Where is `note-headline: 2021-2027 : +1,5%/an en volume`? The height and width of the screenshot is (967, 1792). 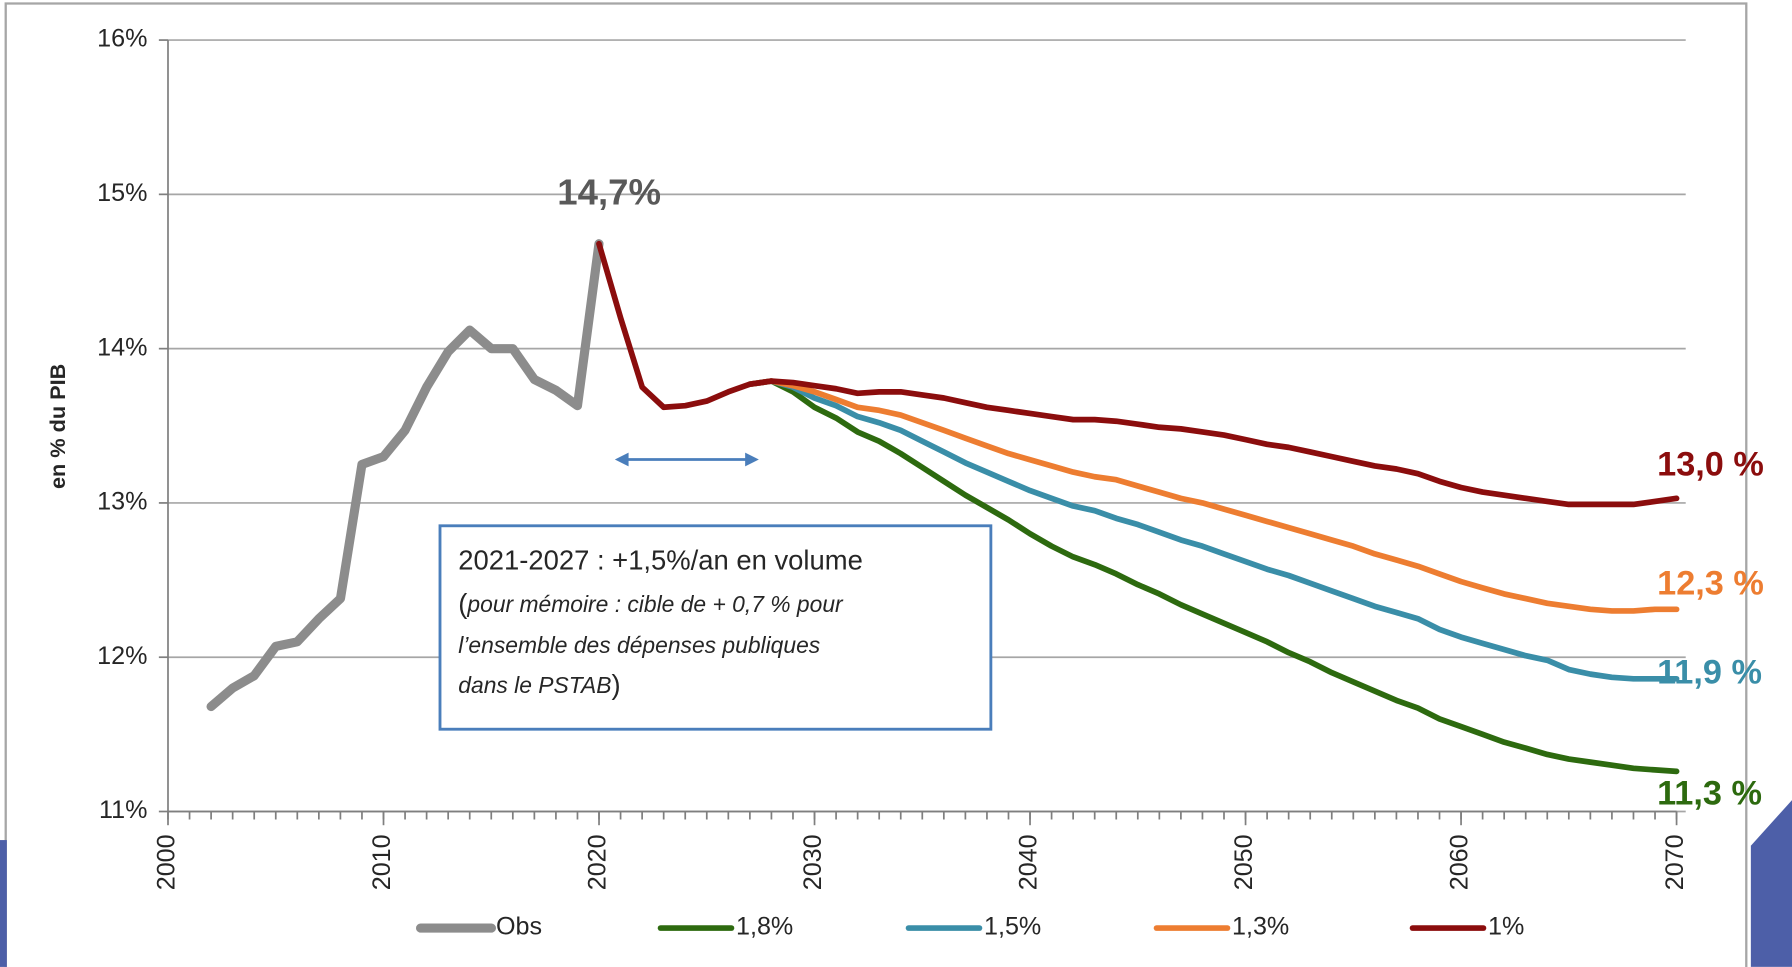
note-headline: 2021-2027 : +1,5%/an en volume is located at coordinates (660, 560).